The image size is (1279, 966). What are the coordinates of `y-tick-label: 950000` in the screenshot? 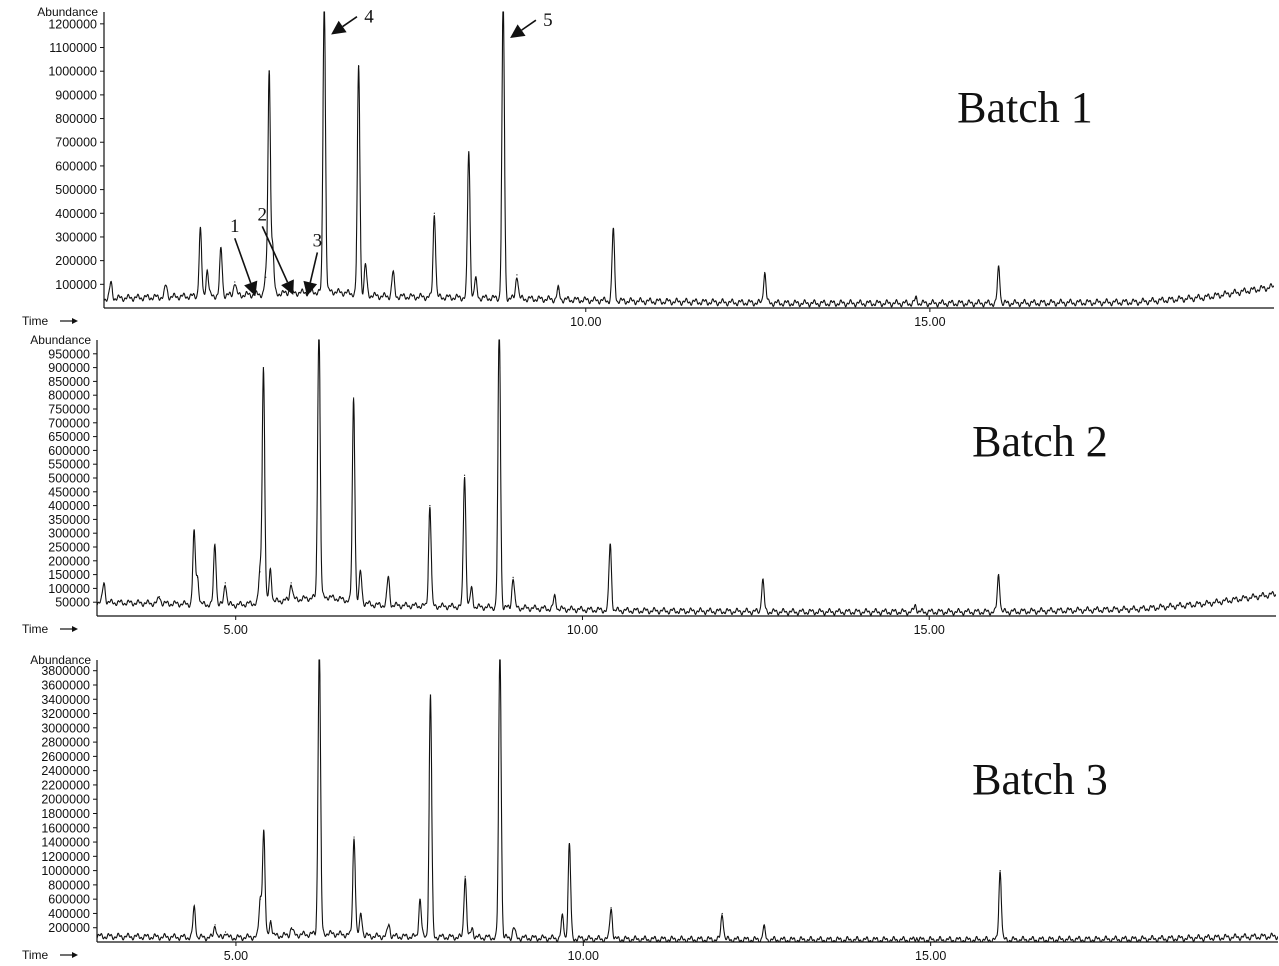 It's located at (69, 354).